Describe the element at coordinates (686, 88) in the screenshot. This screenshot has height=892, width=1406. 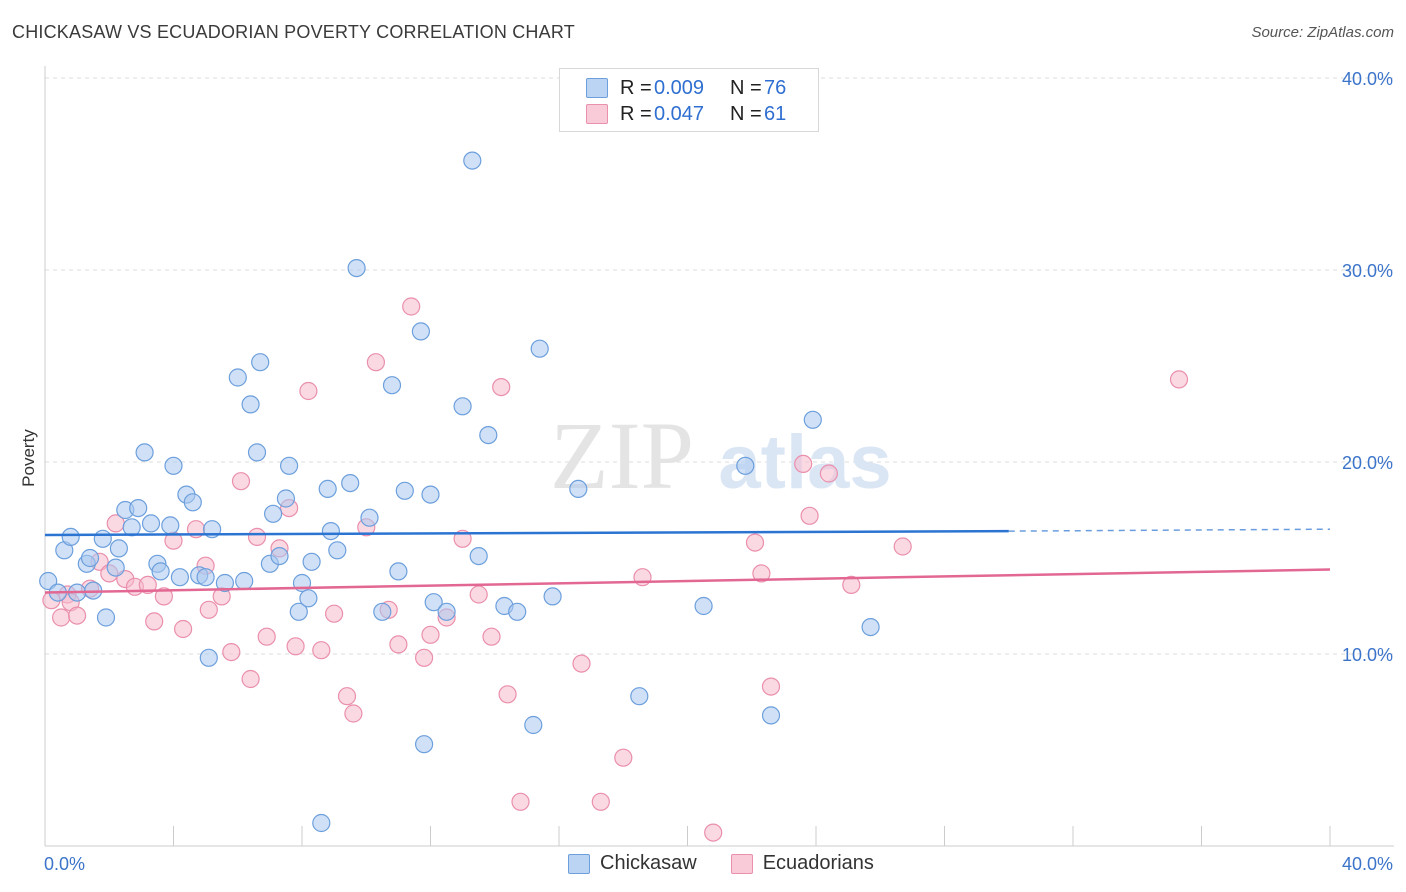
I see `legend-row-chickasaw: R = 0.009 N = 76` at that location.